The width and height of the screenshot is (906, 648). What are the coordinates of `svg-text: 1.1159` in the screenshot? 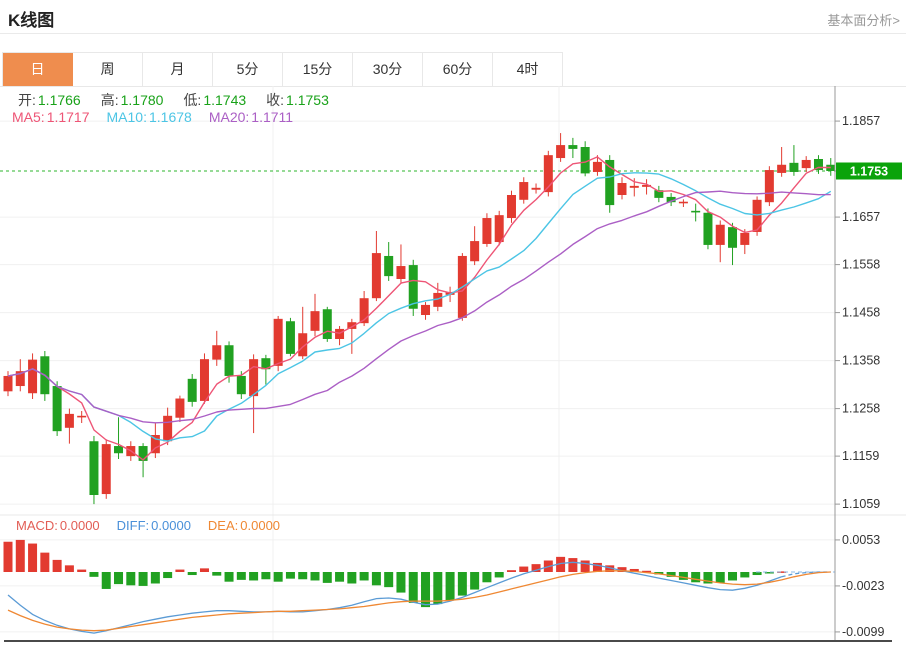 It's located at (860, 456).